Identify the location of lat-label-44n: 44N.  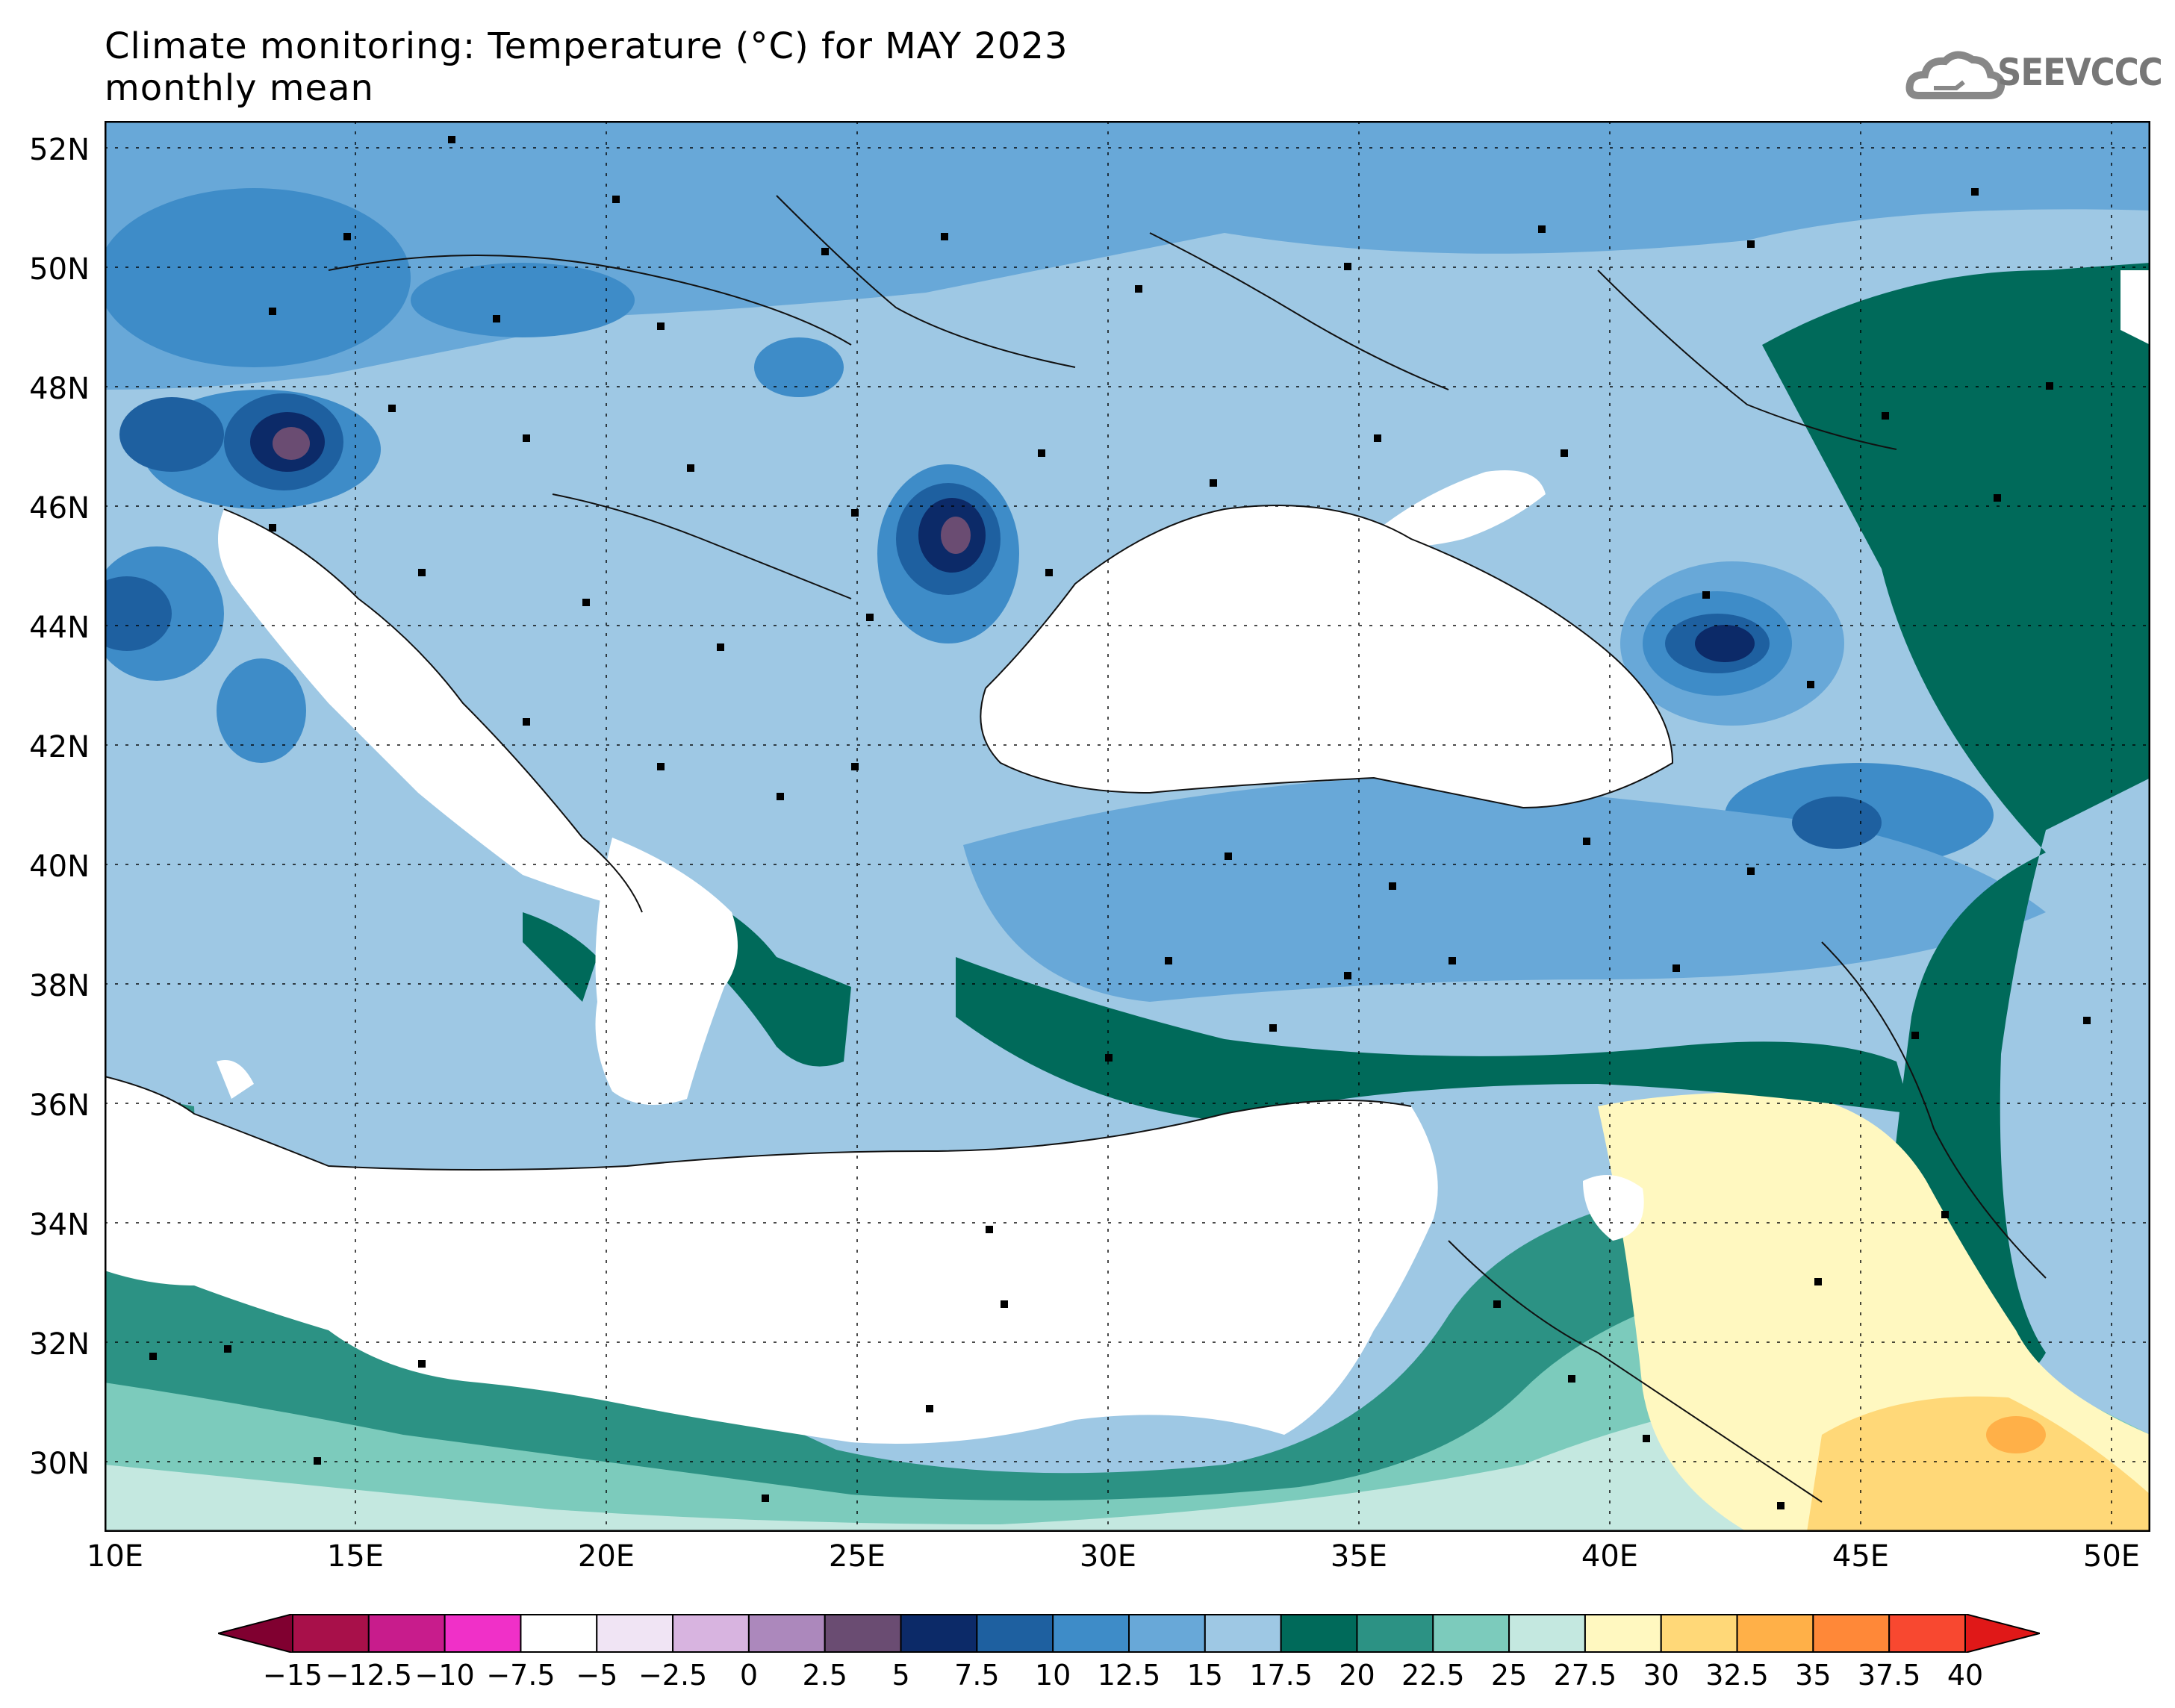
(59, 628).